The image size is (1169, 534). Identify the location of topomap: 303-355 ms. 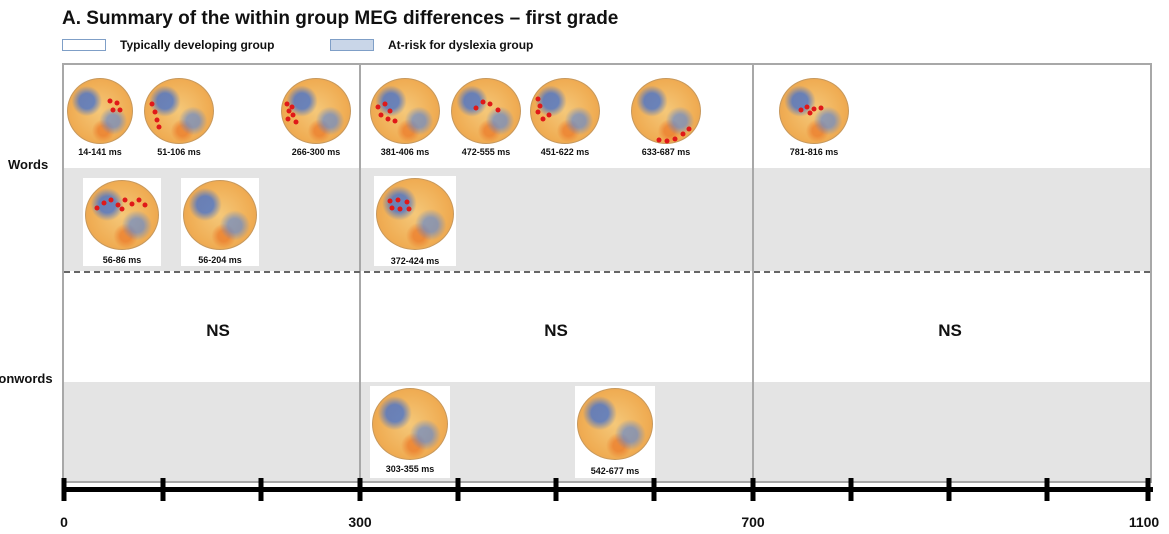
(410, 432).